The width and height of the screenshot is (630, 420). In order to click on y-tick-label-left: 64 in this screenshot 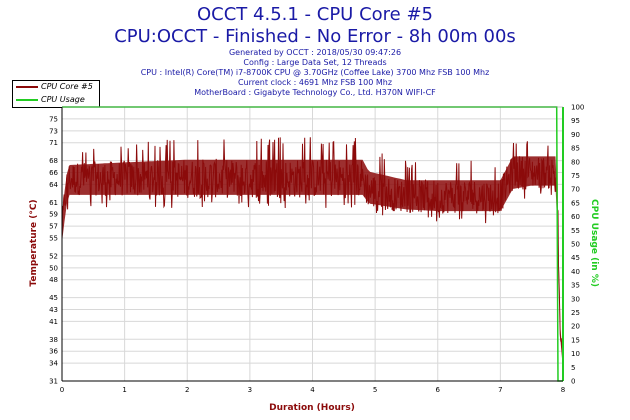, I will do `click(53, 185)`.